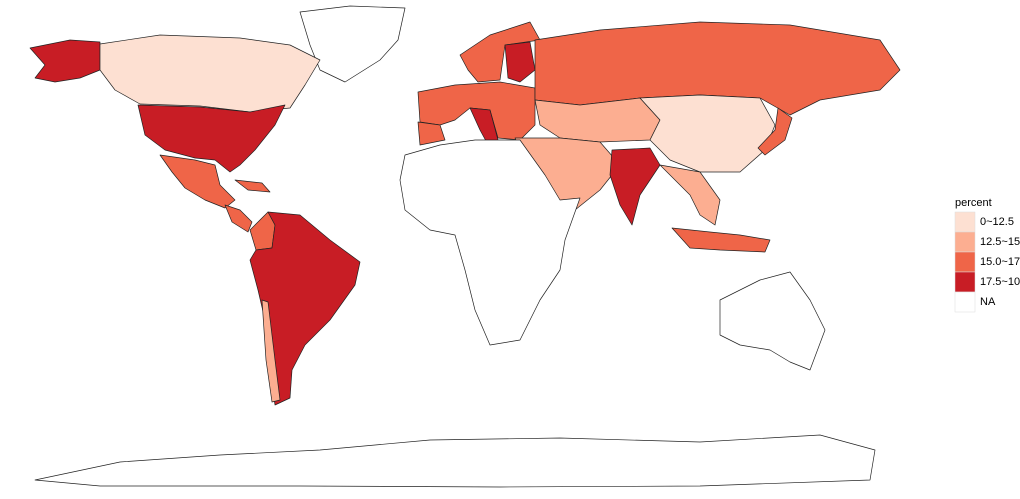 This screenshot has width=1020, height=499. Describe the element at coordinates (707, 133) in the screenshot. I see `china` at that location.